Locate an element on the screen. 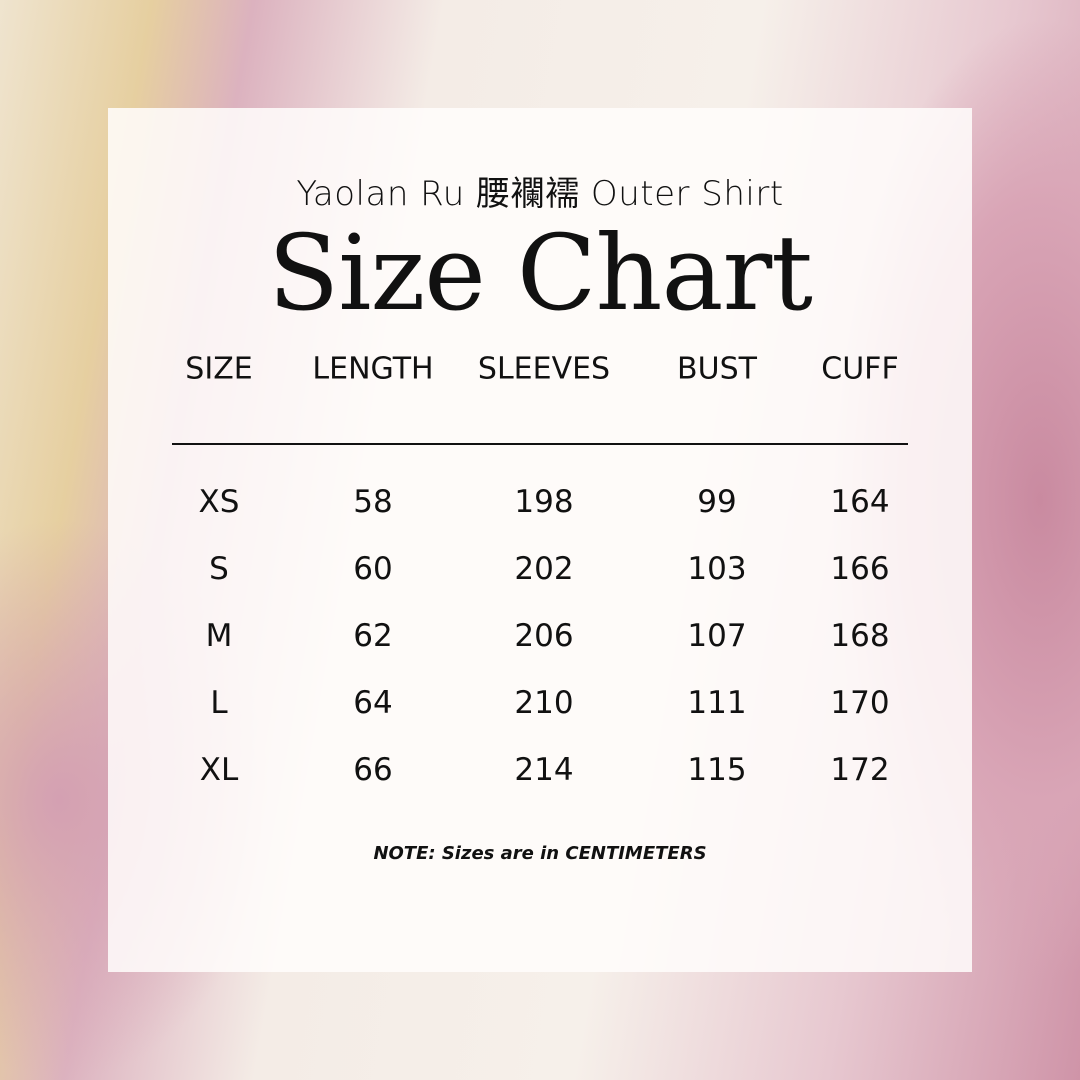  page-title: Size Chart is located at coordinates (540, 273).